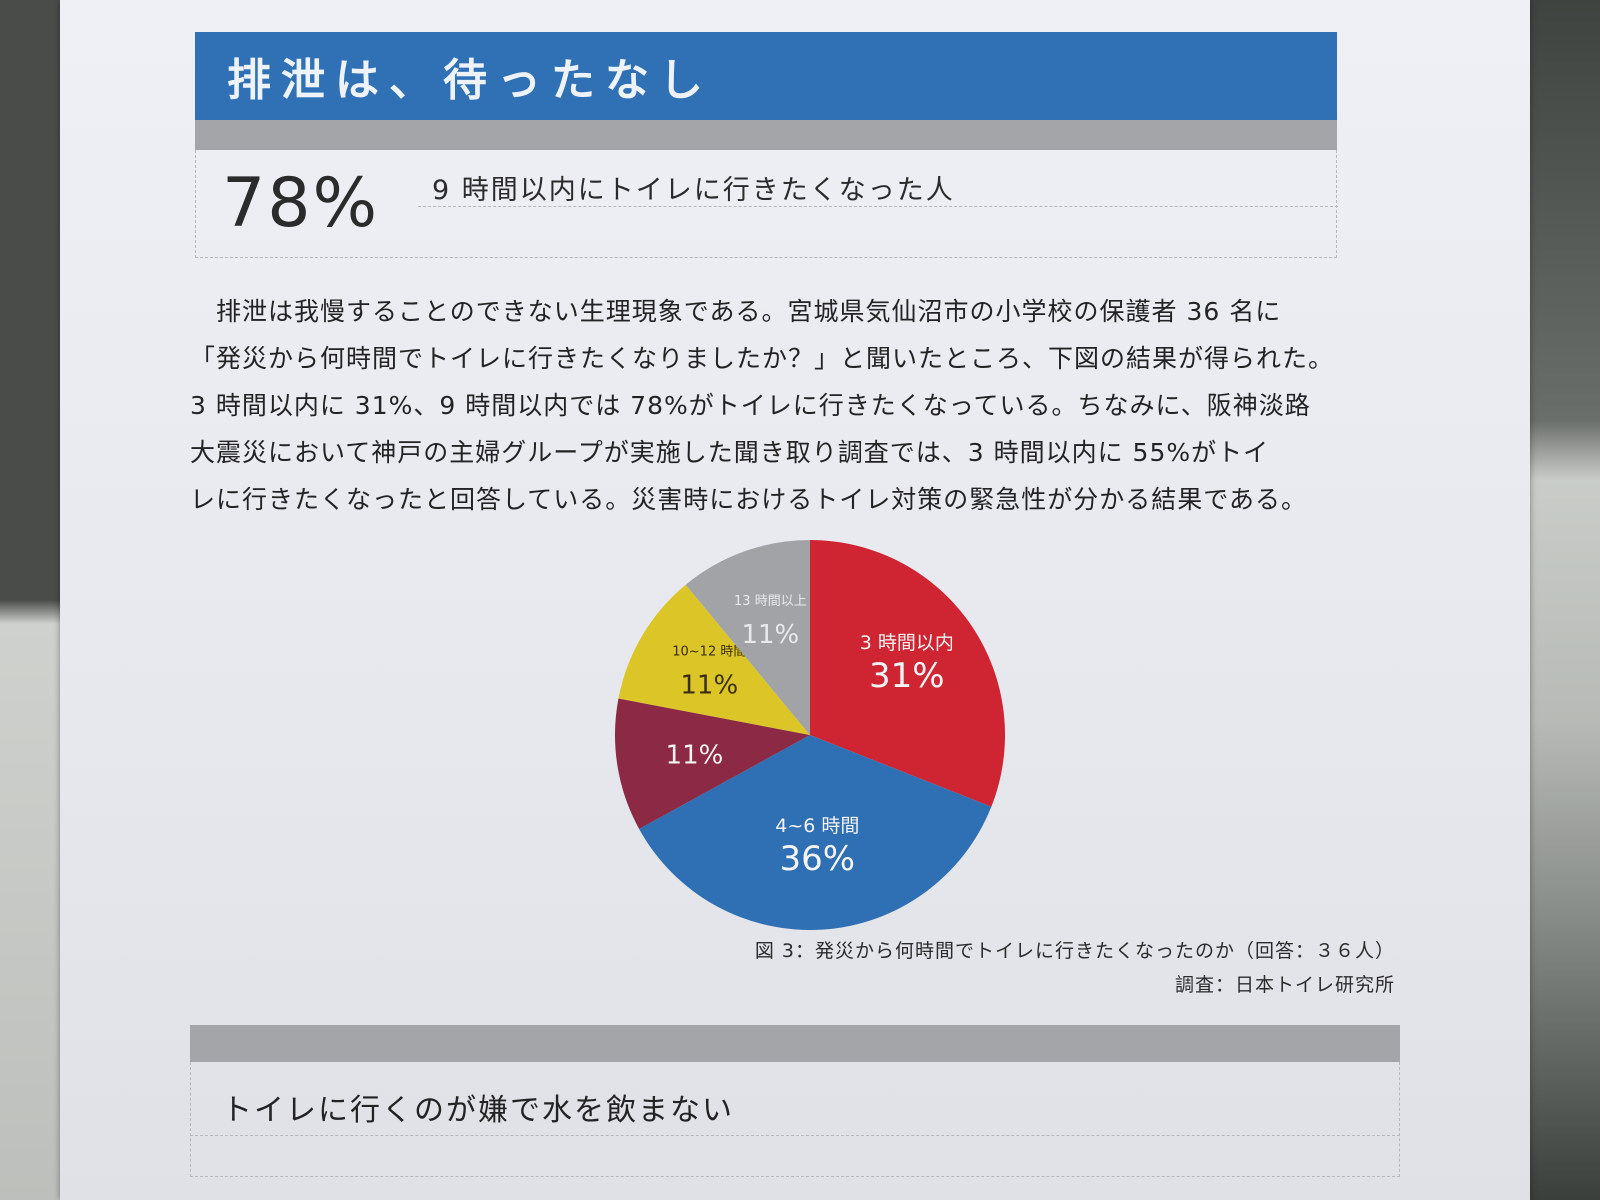  Describe the element at coordinates (1074, 951) in the screenshot. I see `caption-figure: 図 3：発災から何時間でトイレに行きたくなったのか（回答：３６人）` at that location.